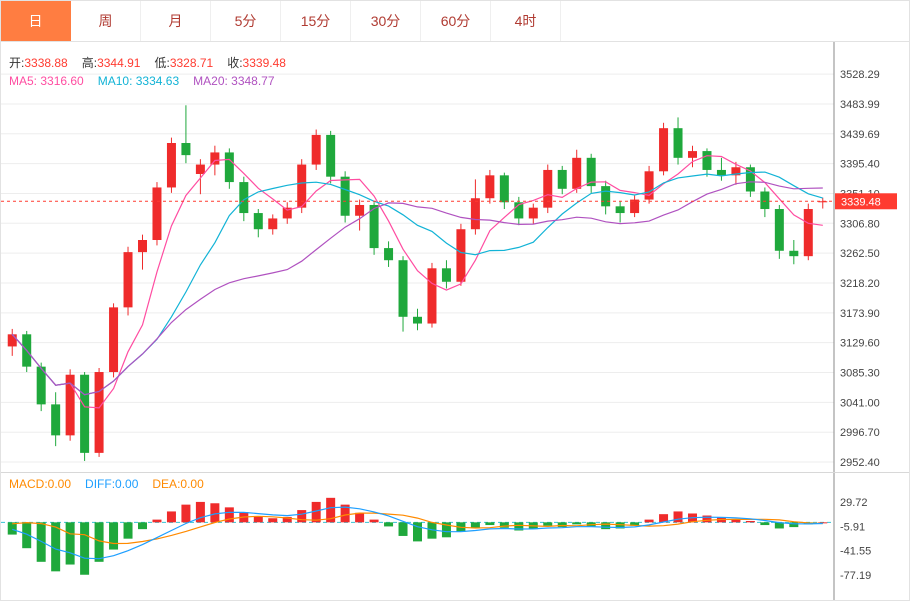  Describe the element at coordinates (386, 21) in the screenshot. I see `tab-30分: 30分` at that location.